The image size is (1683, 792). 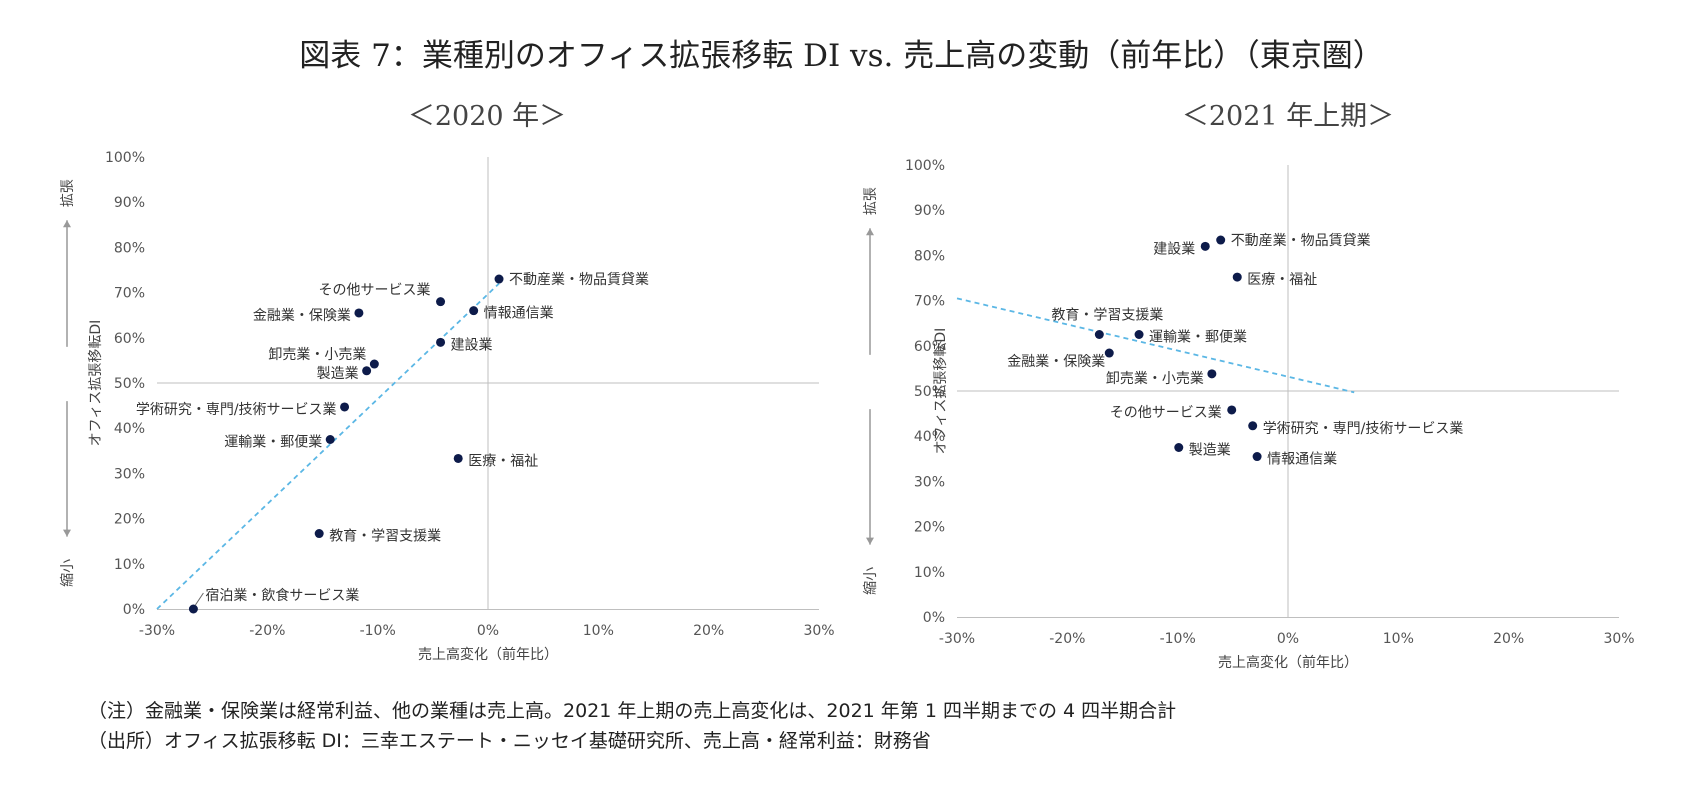 I want to click on data-point-label: 不動産業・物品賃貸業, so click(x=579, y=280).